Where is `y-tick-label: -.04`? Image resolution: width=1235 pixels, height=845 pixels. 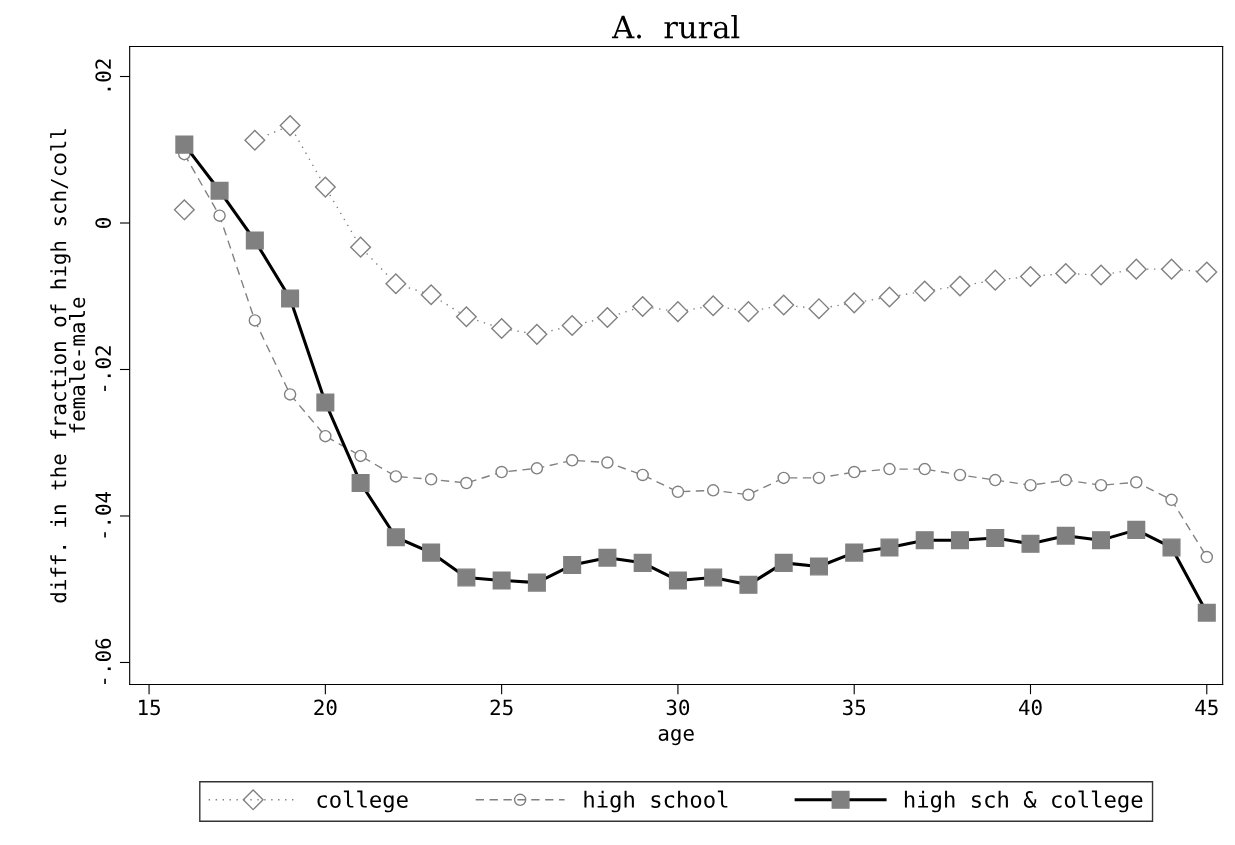 y-tick-label: -.04 is located at coordinates (103, 514).